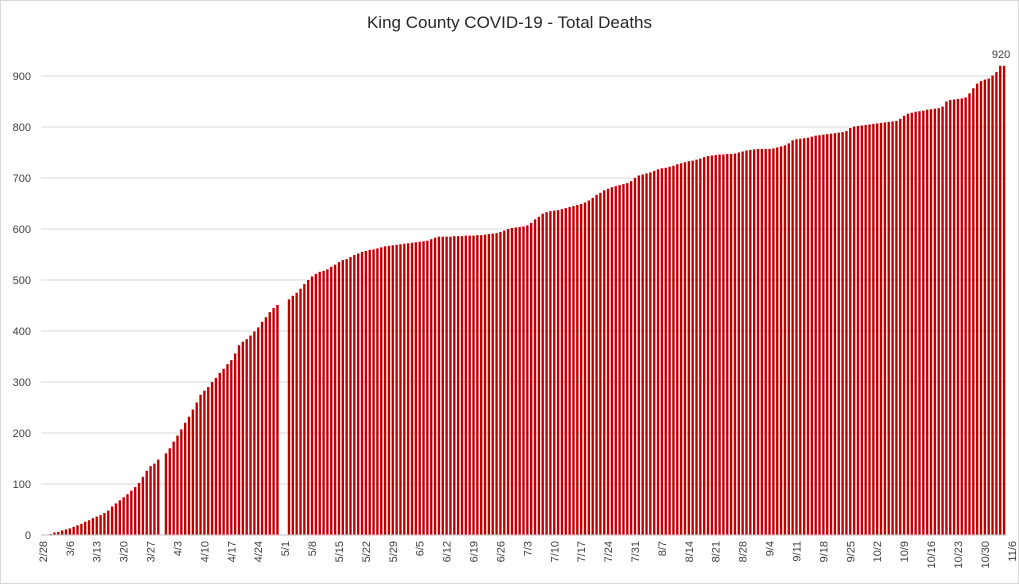 This screenshot has width=1019, height=584. Describe the element at coordinates (98, 551) in the screenshot. I see `x-tick-label: 3/13` at that location.